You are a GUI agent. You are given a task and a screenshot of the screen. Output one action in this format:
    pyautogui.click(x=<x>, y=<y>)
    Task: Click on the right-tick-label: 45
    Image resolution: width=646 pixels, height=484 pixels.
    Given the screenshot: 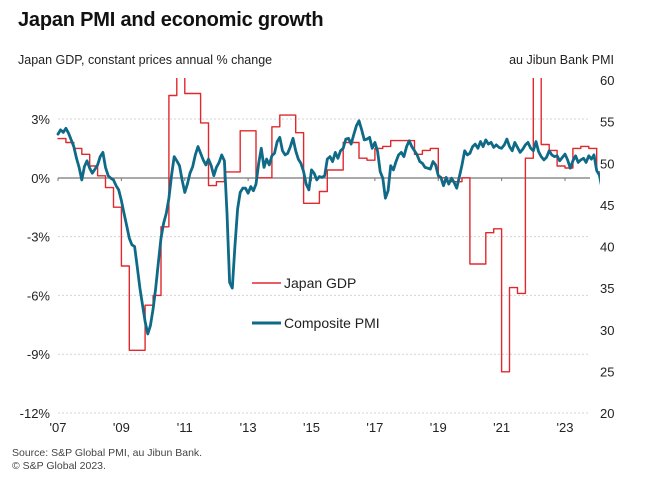 What is the action you would take?
    pyautogui.click(x=607, y=205)
    